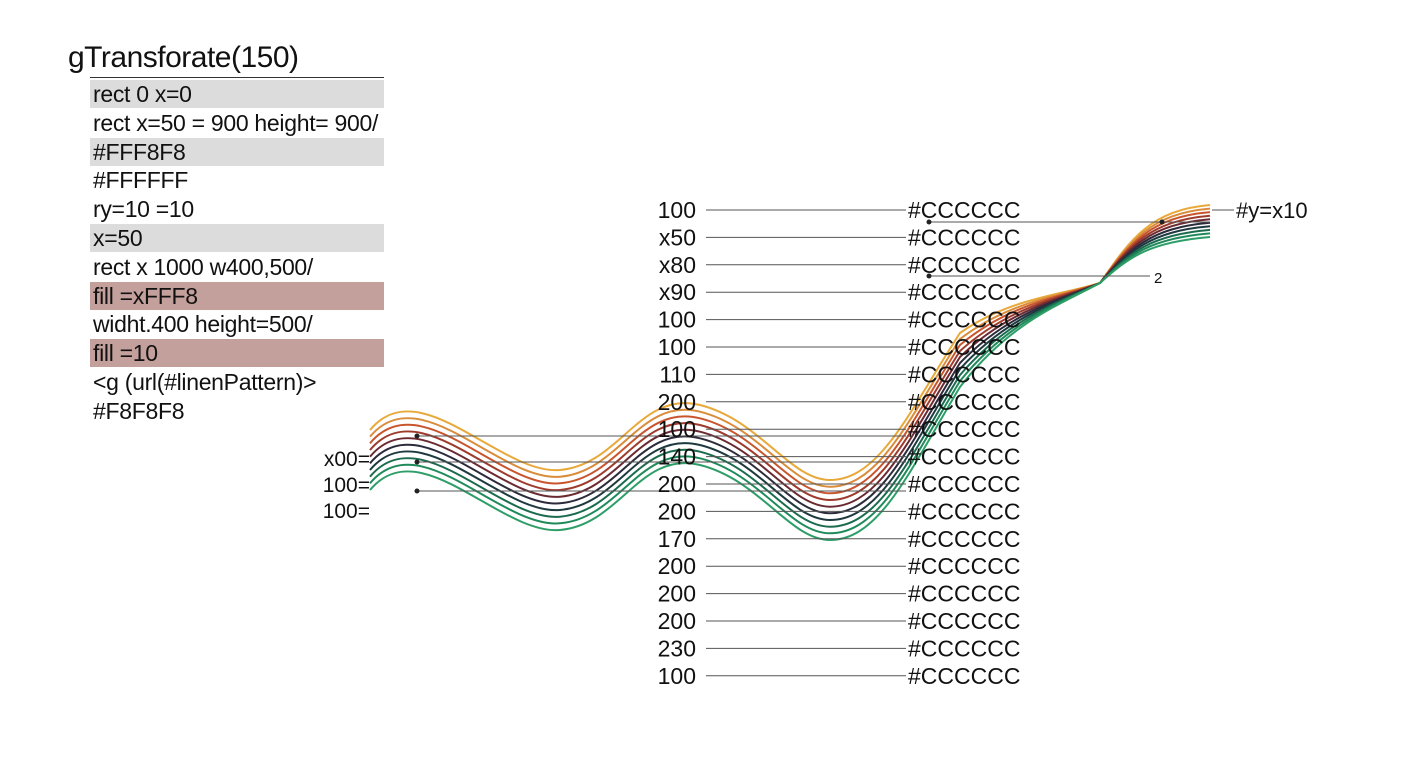 The height and width of the screenshot is (768, 1408). Describe the element at coordinates (237, 238) in the screenshot. I see `code-line: x=50` at that location.